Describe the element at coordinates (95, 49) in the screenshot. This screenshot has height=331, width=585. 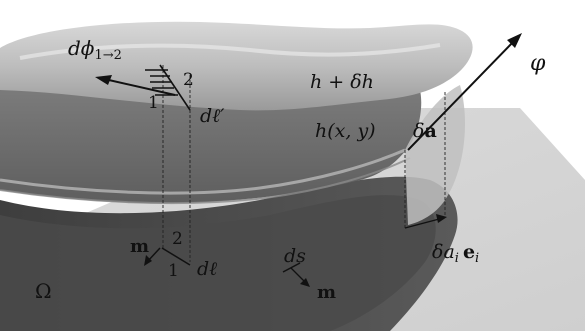
I see `dphi-label: dϕ1→2` at that location.